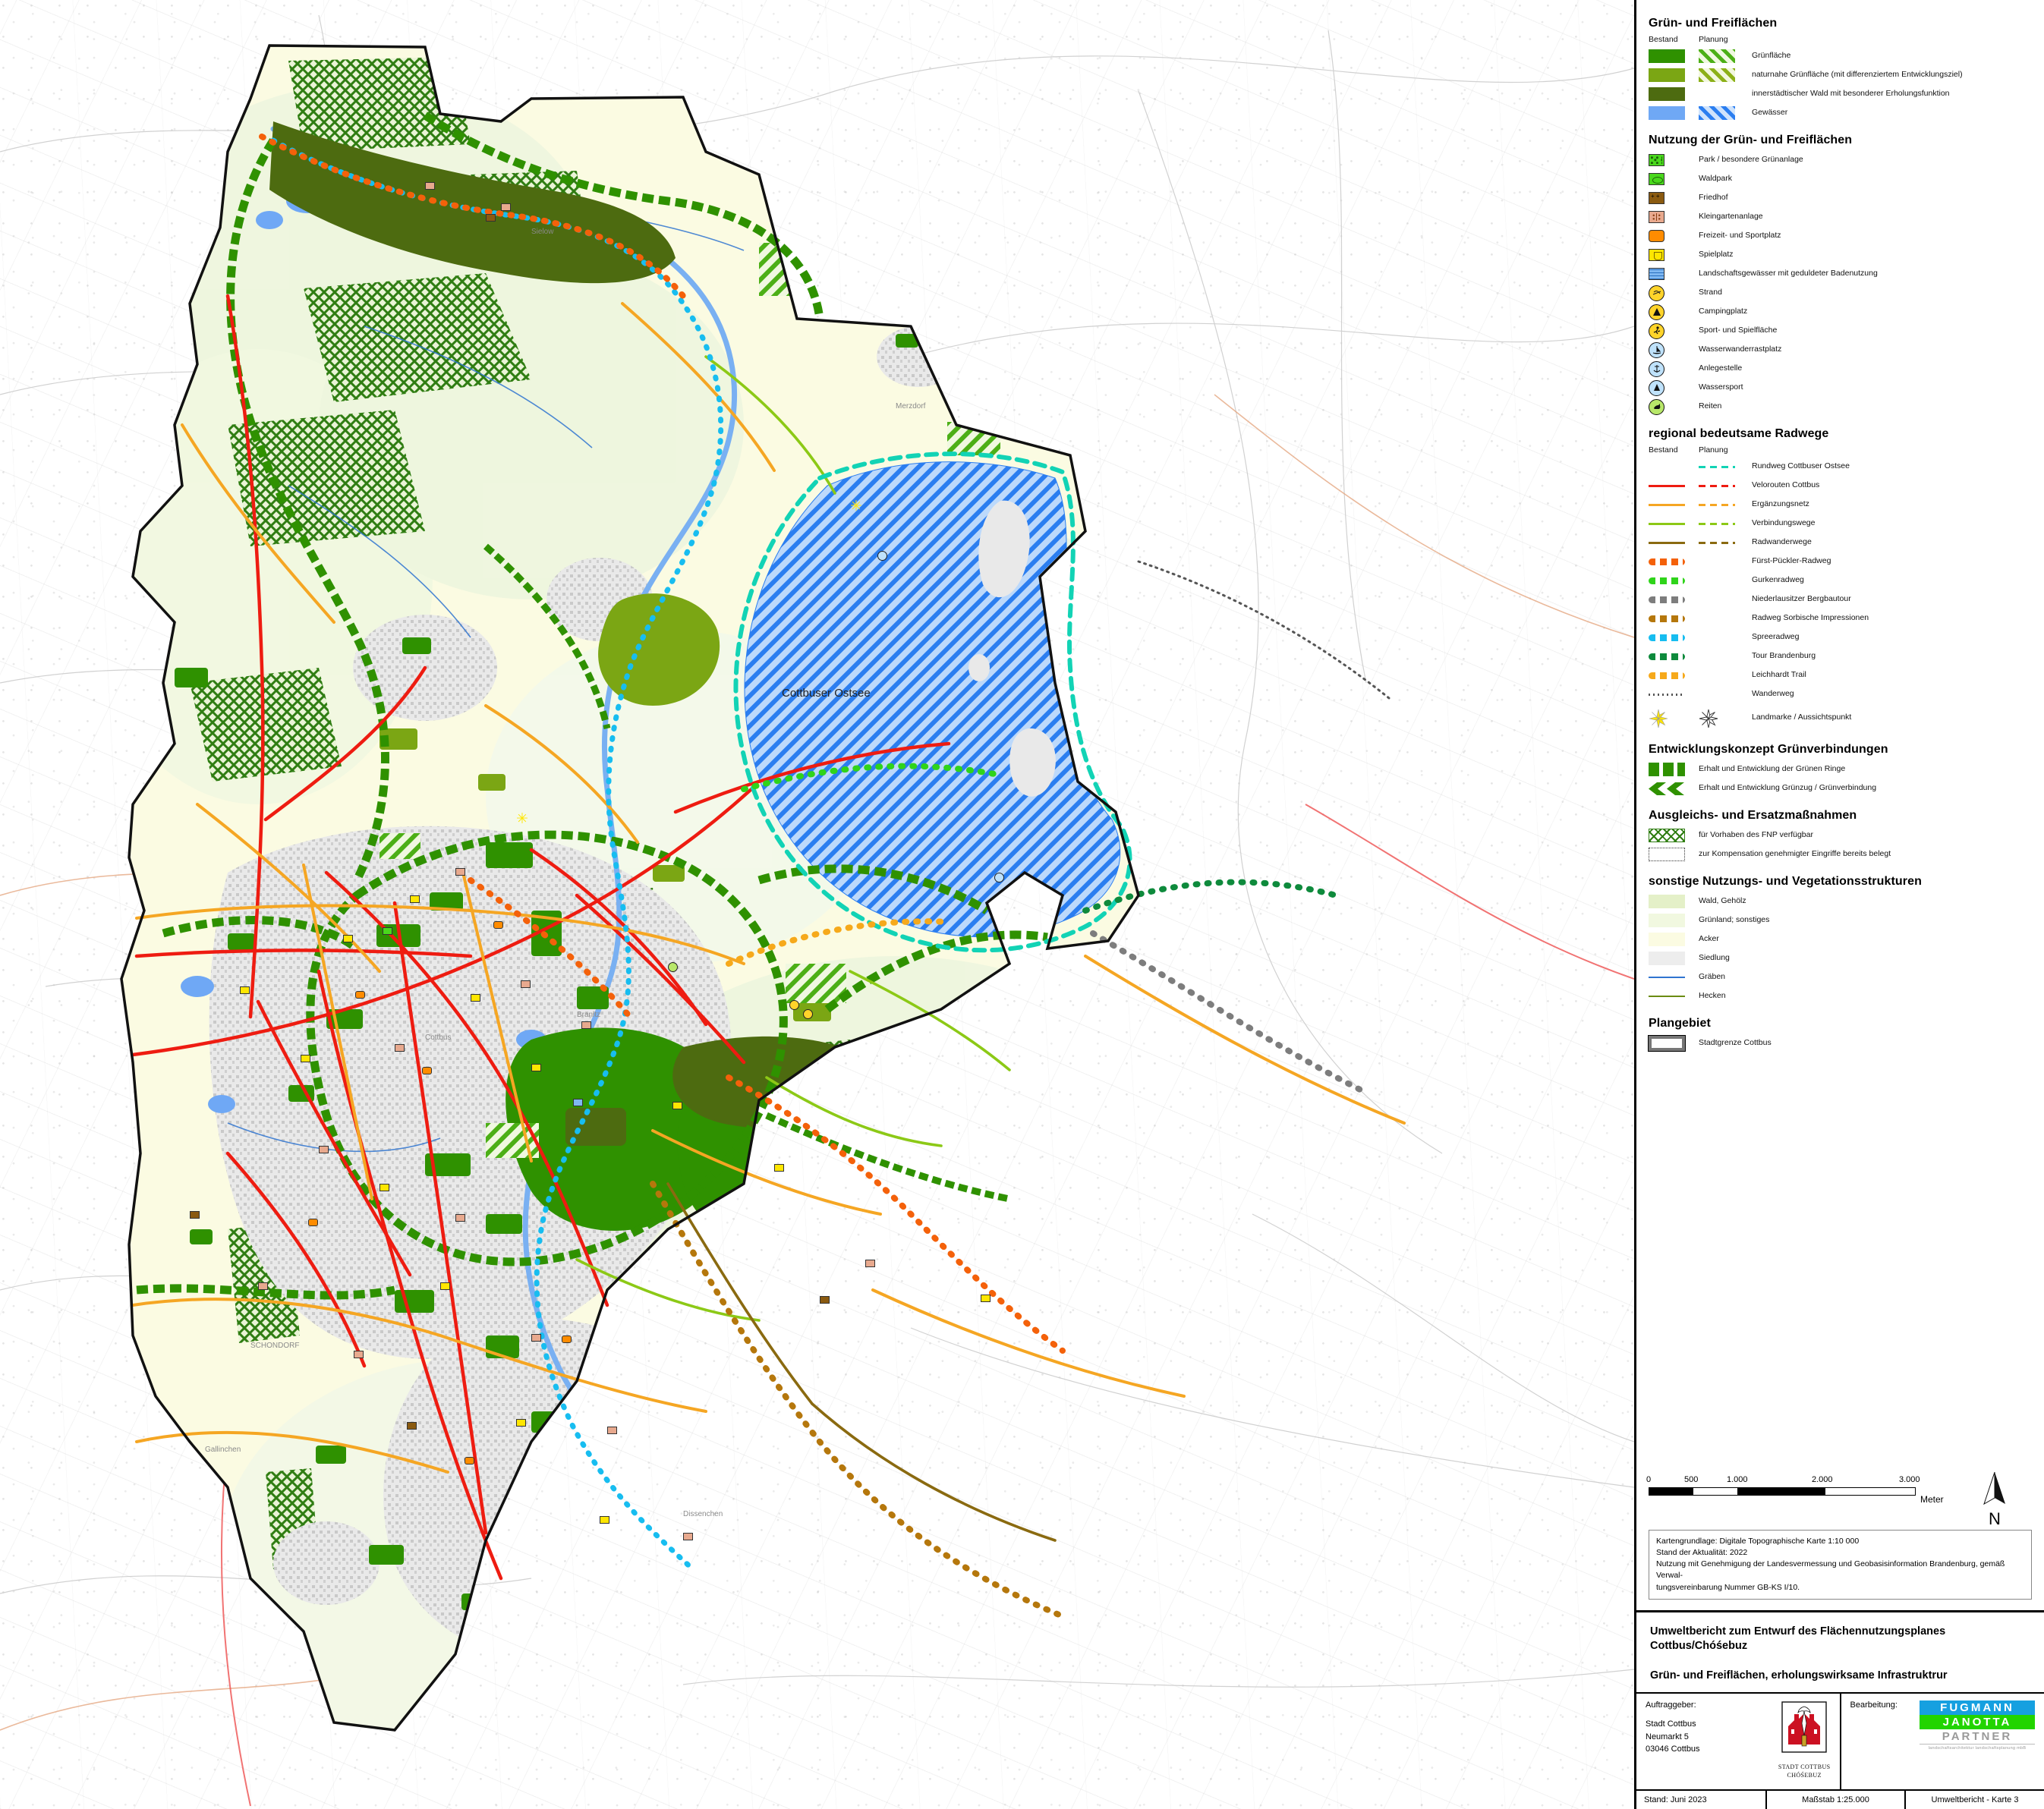 The height and width of the screenshot is (1809, 2044). Describe the element at coordinates (1804, 1766) in the screenshot. I see `wappen-caption-line1: STADT COTTBUS` at that location.